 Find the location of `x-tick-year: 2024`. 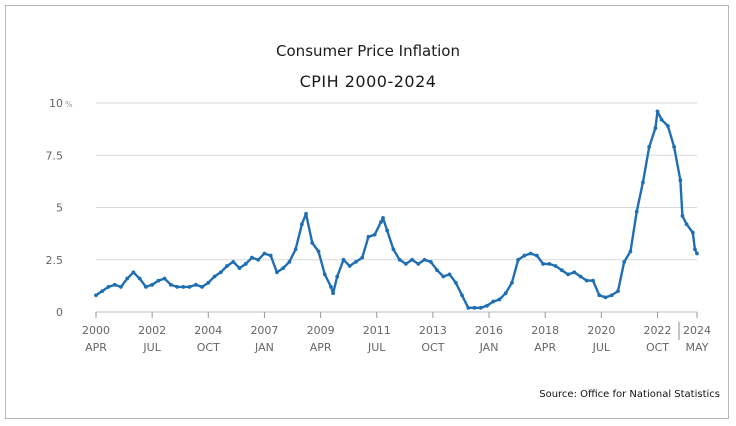

x-tick-year: 2024 is located at coordinates (697, 330).